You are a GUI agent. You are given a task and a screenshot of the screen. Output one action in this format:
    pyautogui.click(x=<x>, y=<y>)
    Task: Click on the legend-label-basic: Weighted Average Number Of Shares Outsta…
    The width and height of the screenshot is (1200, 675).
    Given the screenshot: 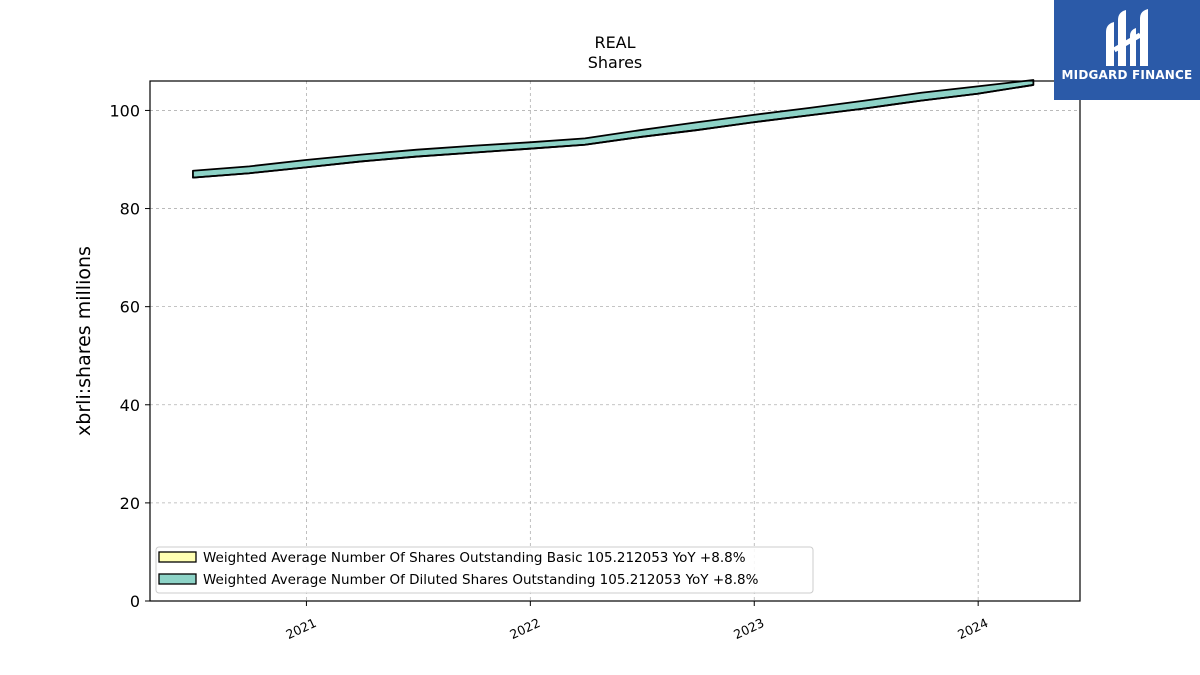 What is the action you would take?
    pyautogui.click(x=474, y=558)
    